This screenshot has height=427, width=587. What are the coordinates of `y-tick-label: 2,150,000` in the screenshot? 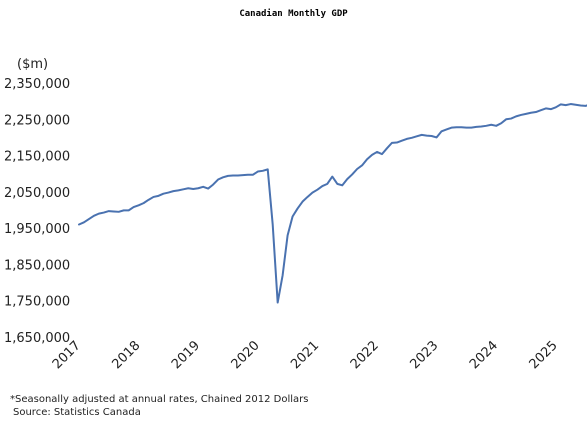 It's located at (37, 157).